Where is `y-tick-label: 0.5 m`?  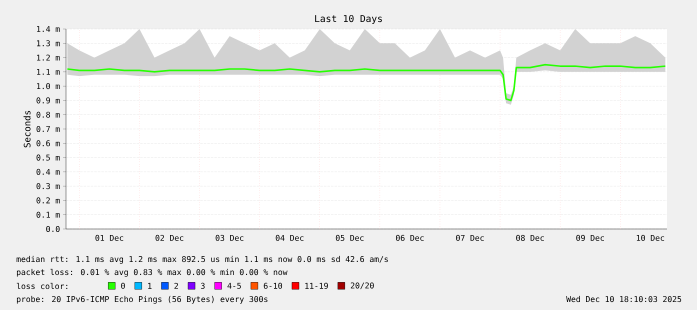 y-tick-label: 0.5 m is located at coordinates (48, 157).